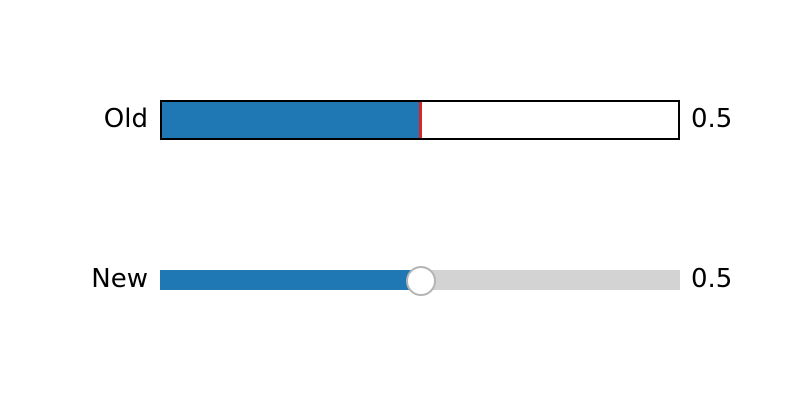 This screenshot has height=400, width=800. Describe the element at coordinates (712, 119) in the screenshot. I see `old-slider-value: 0.5` at that location.